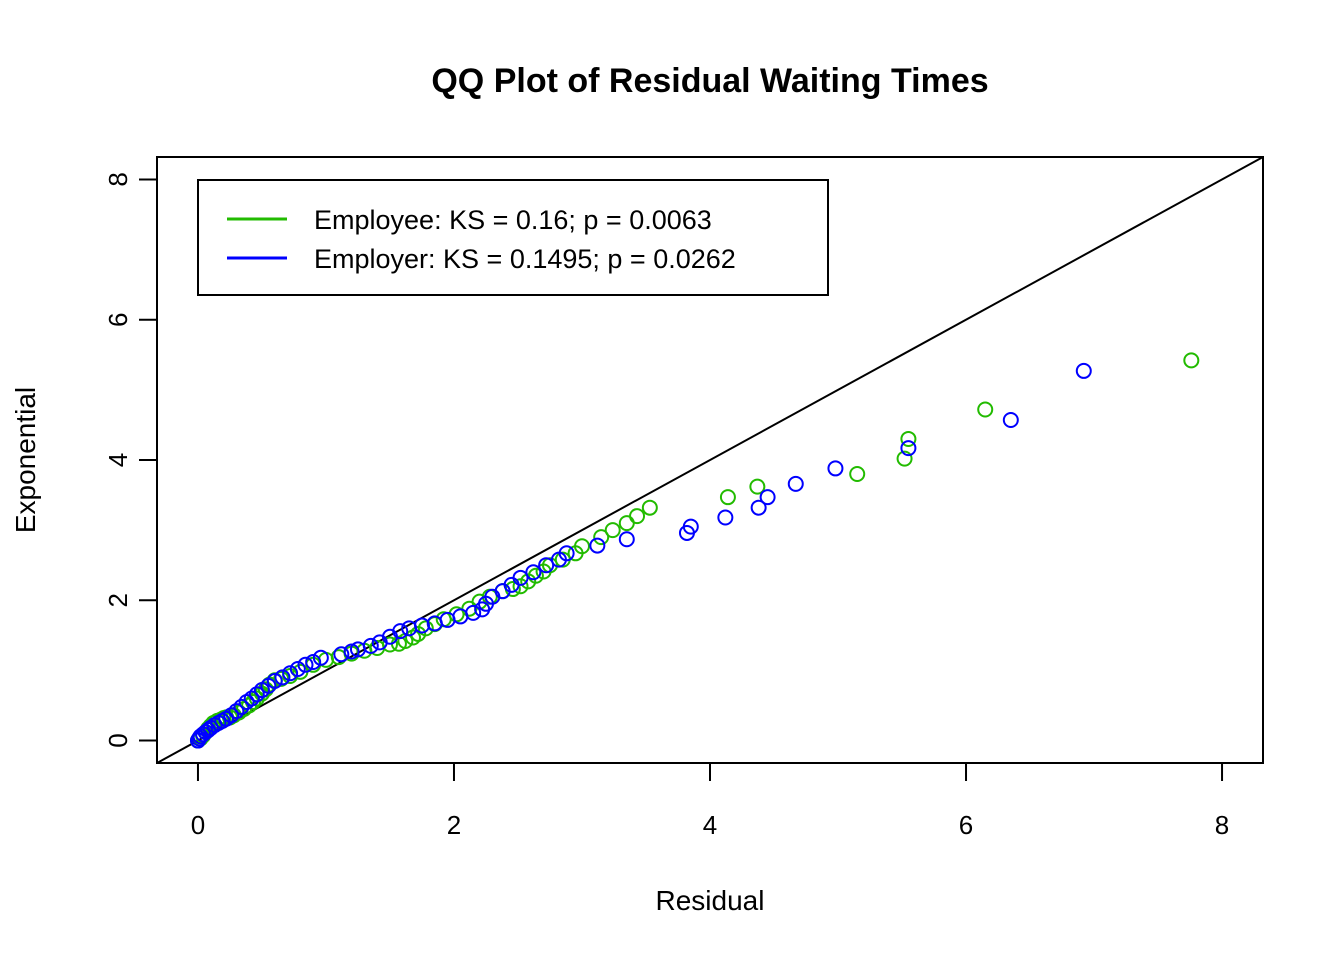 Image resolution: width=1344 pixels, height=960 pixels. What do you see at coordinates (118, 740) in the screenshot?
I see `y-tick-label: 0` at bounding box center [118, 740].